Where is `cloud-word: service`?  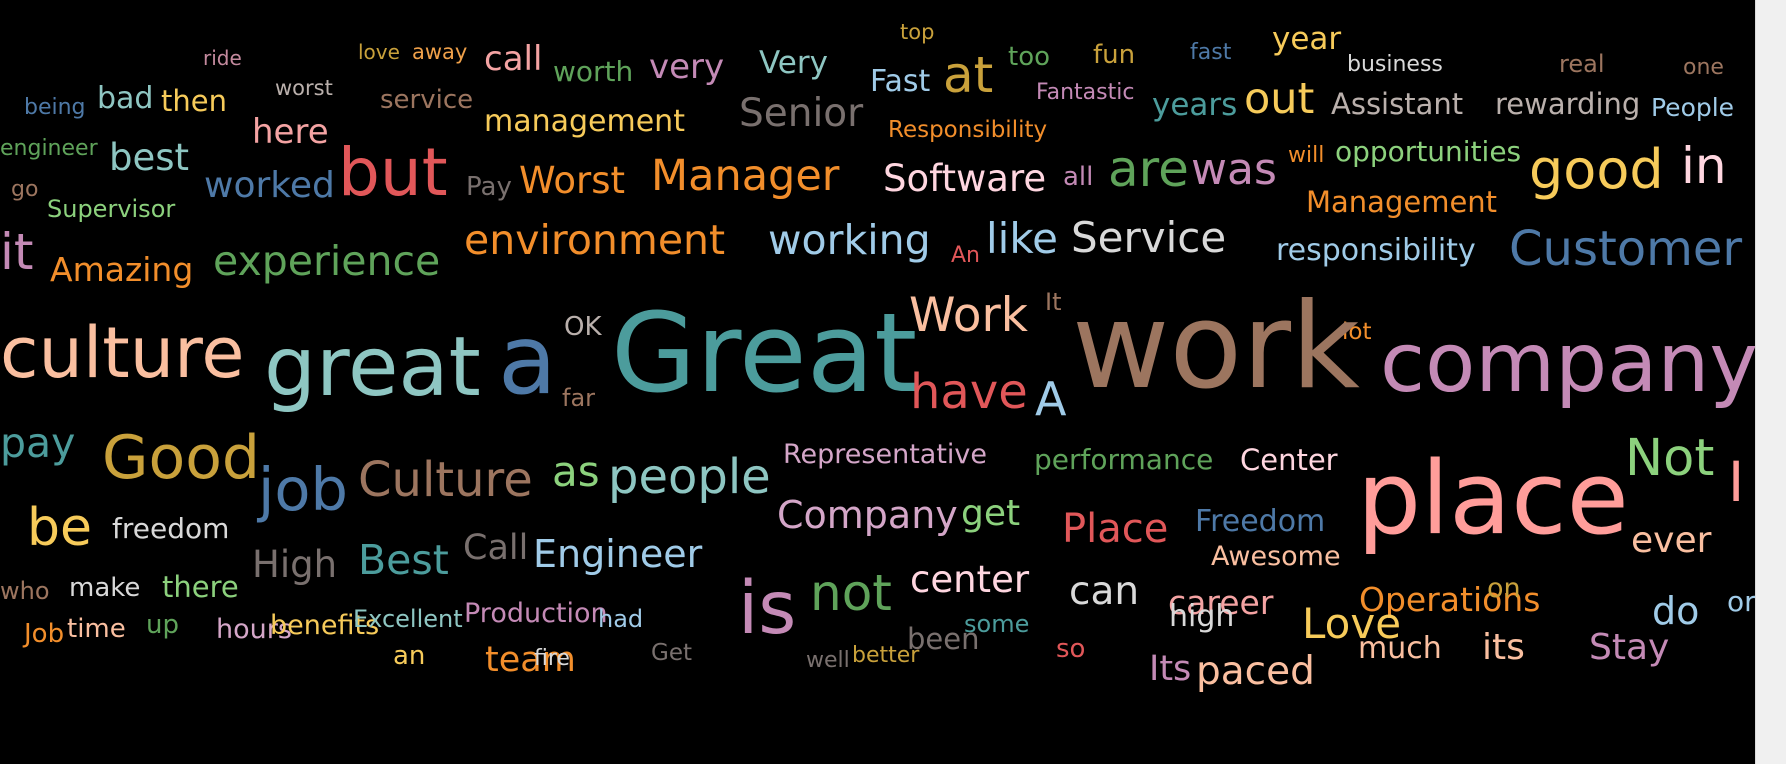 cloud-word: service is located at coordinates (427, 100).